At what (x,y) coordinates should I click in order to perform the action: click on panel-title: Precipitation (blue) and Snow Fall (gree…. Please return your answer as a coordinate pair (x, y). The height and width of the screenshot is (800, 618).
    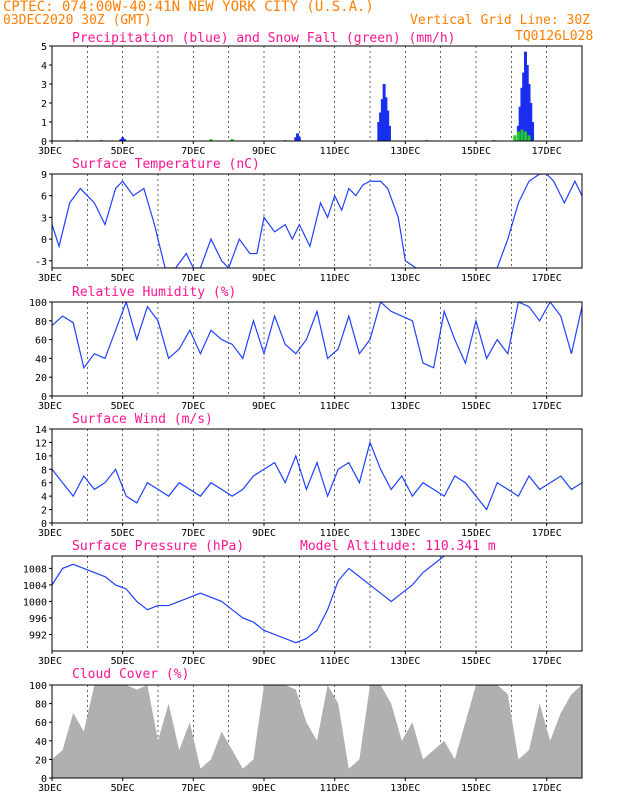
    Looking at the image, I should click on (264, 38).